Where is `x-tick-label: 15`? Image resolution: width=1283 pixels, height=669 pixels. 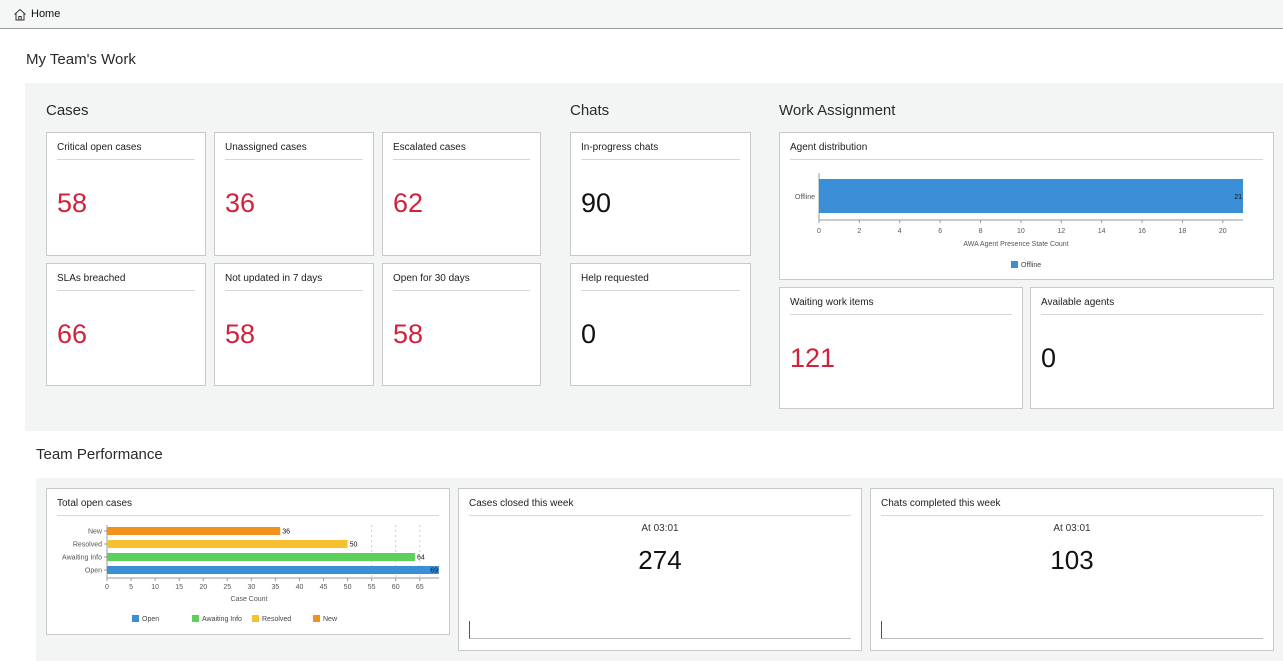 x-tick-label: 15 is located at coordinates (179, 587).